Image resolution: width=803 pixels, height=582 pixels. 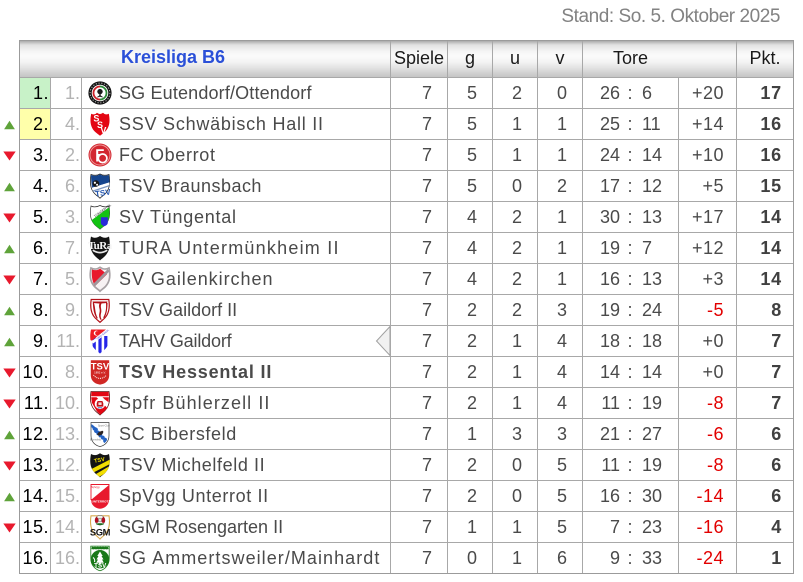 I want to click on svg-text: SpVgg, so click(x=95, y=487).